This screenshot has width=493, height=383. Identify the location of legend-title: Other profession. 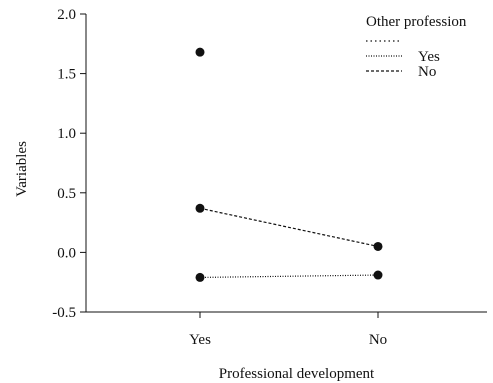
(416, 22).